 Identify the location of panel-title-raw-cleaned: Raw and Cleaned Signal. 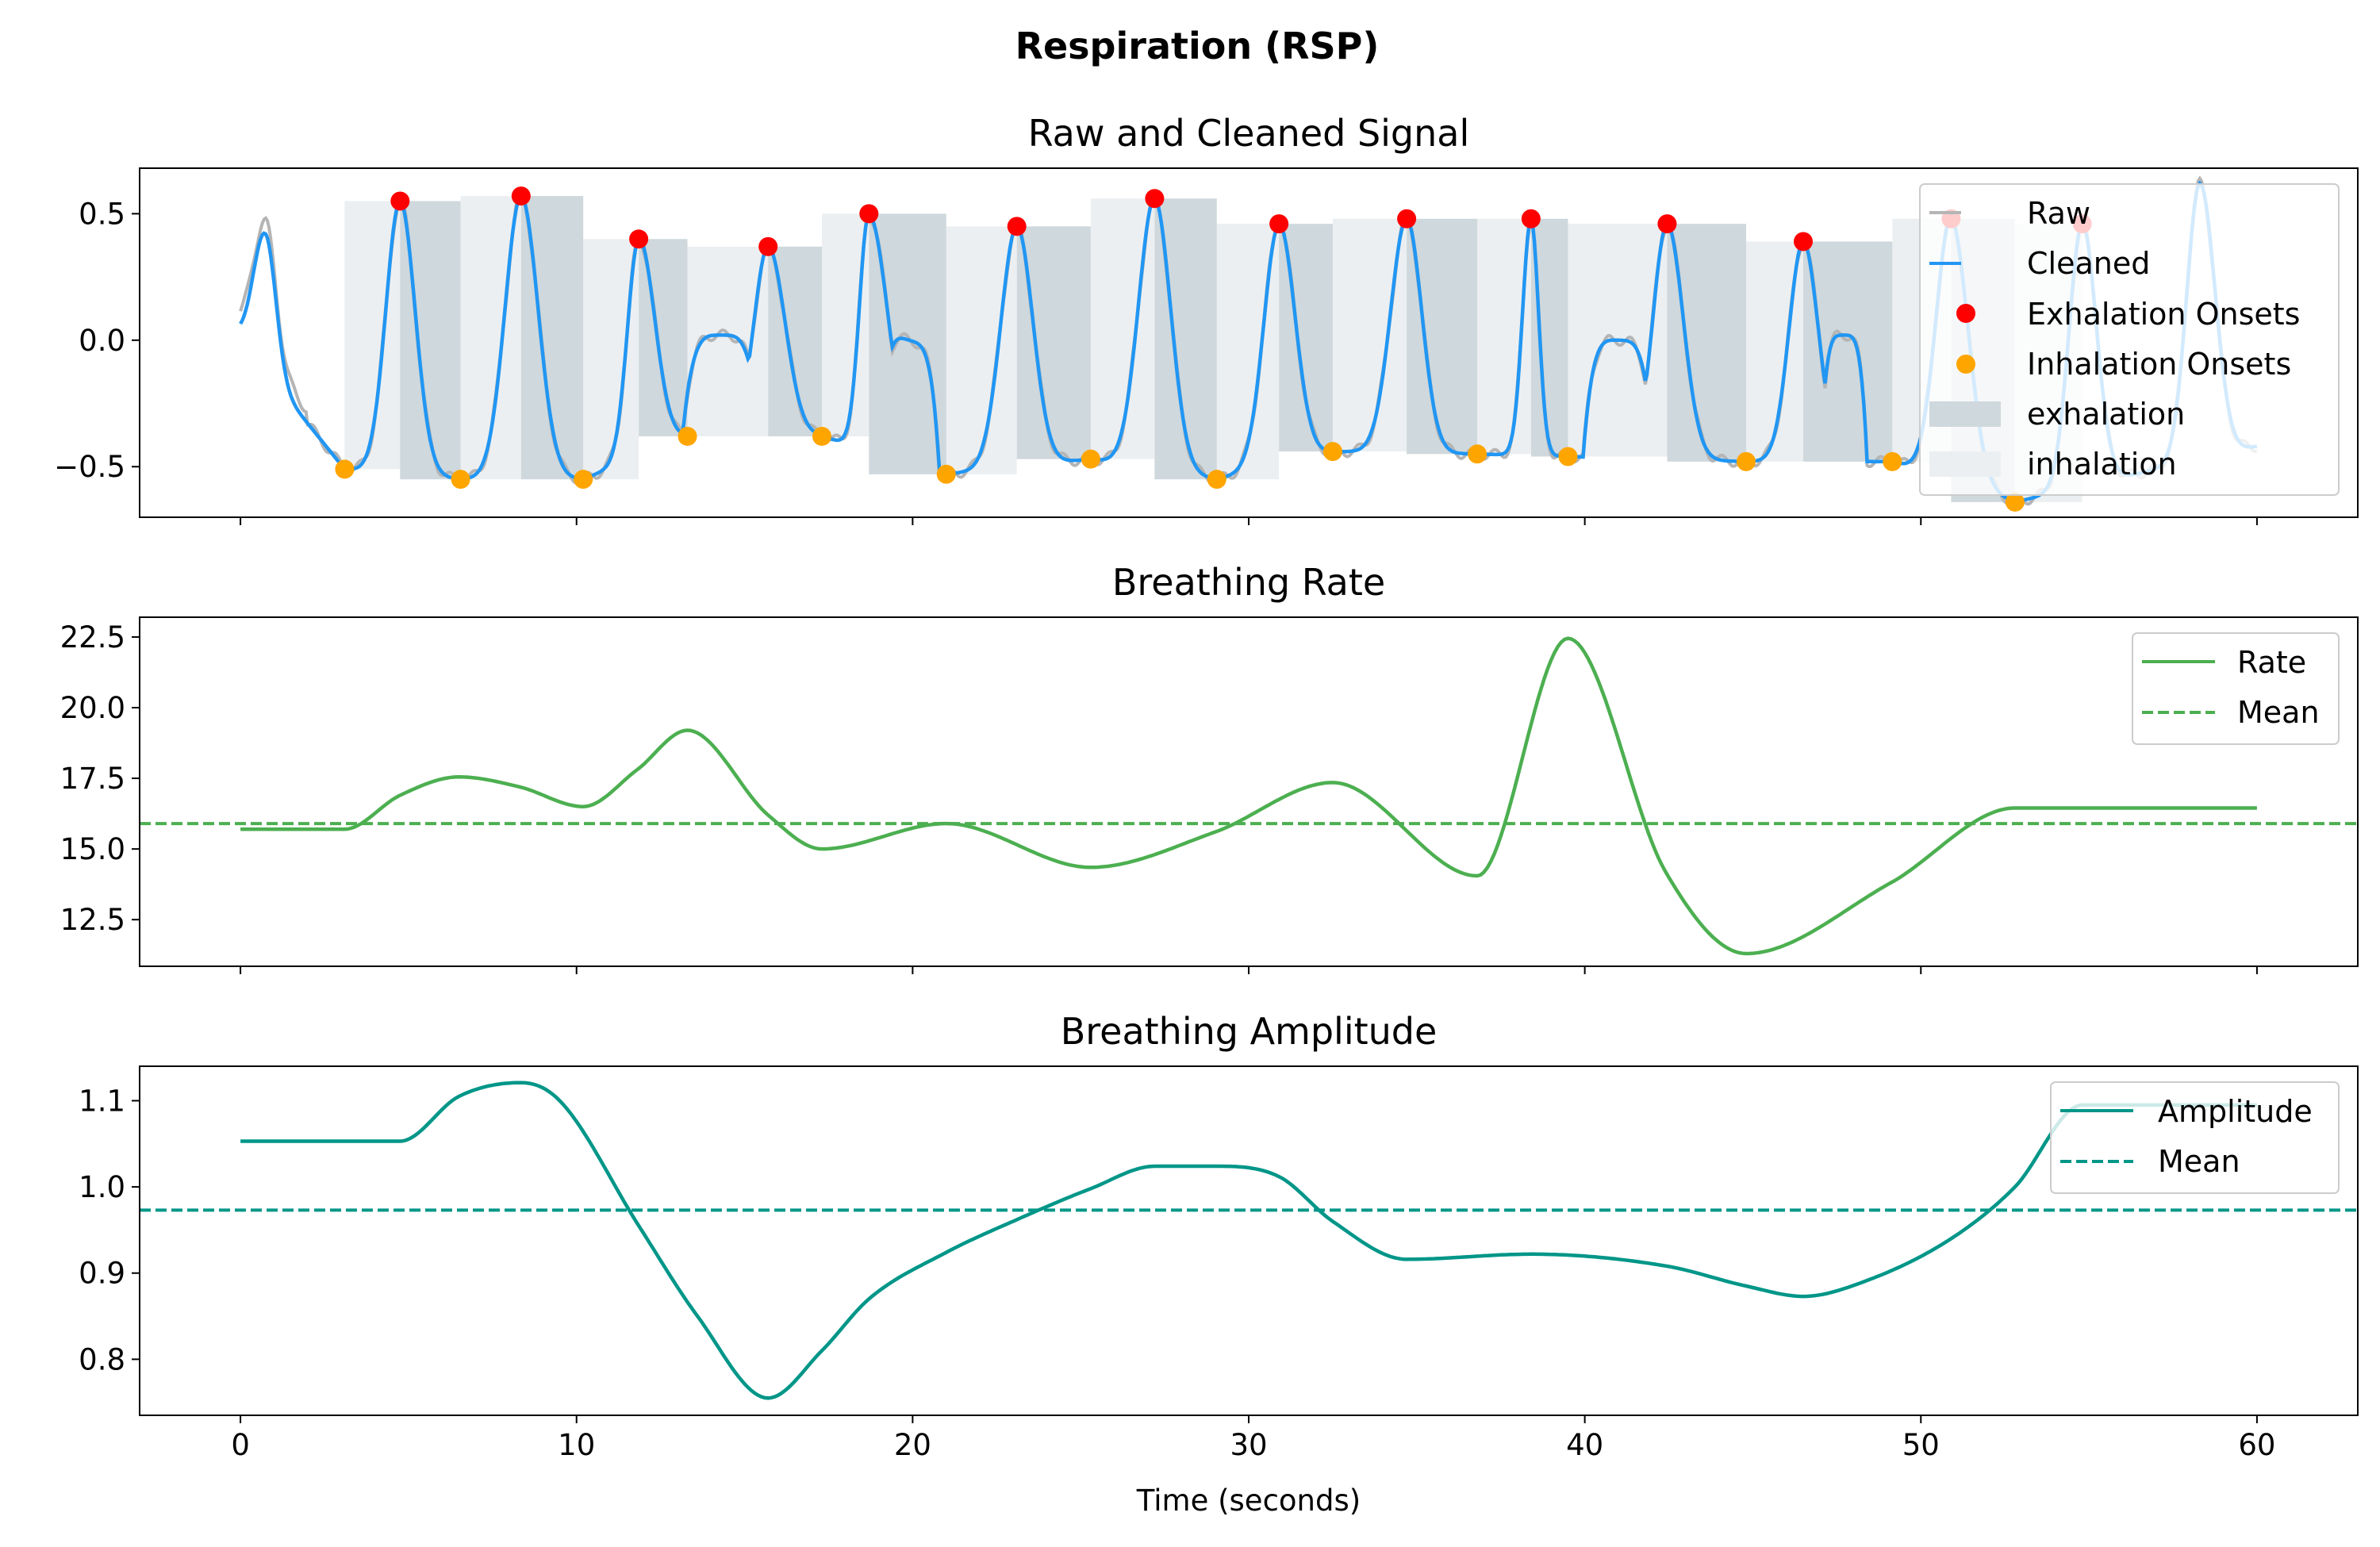
(1249, 133).